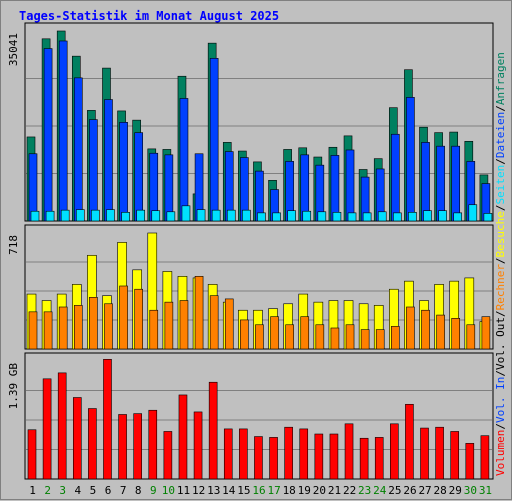 This screenshot has width=512, height=501. What do you see at coordinates (213, 490) in the screenshot?
I see `x-tick-label: 13` at bounding box center [213, 490].